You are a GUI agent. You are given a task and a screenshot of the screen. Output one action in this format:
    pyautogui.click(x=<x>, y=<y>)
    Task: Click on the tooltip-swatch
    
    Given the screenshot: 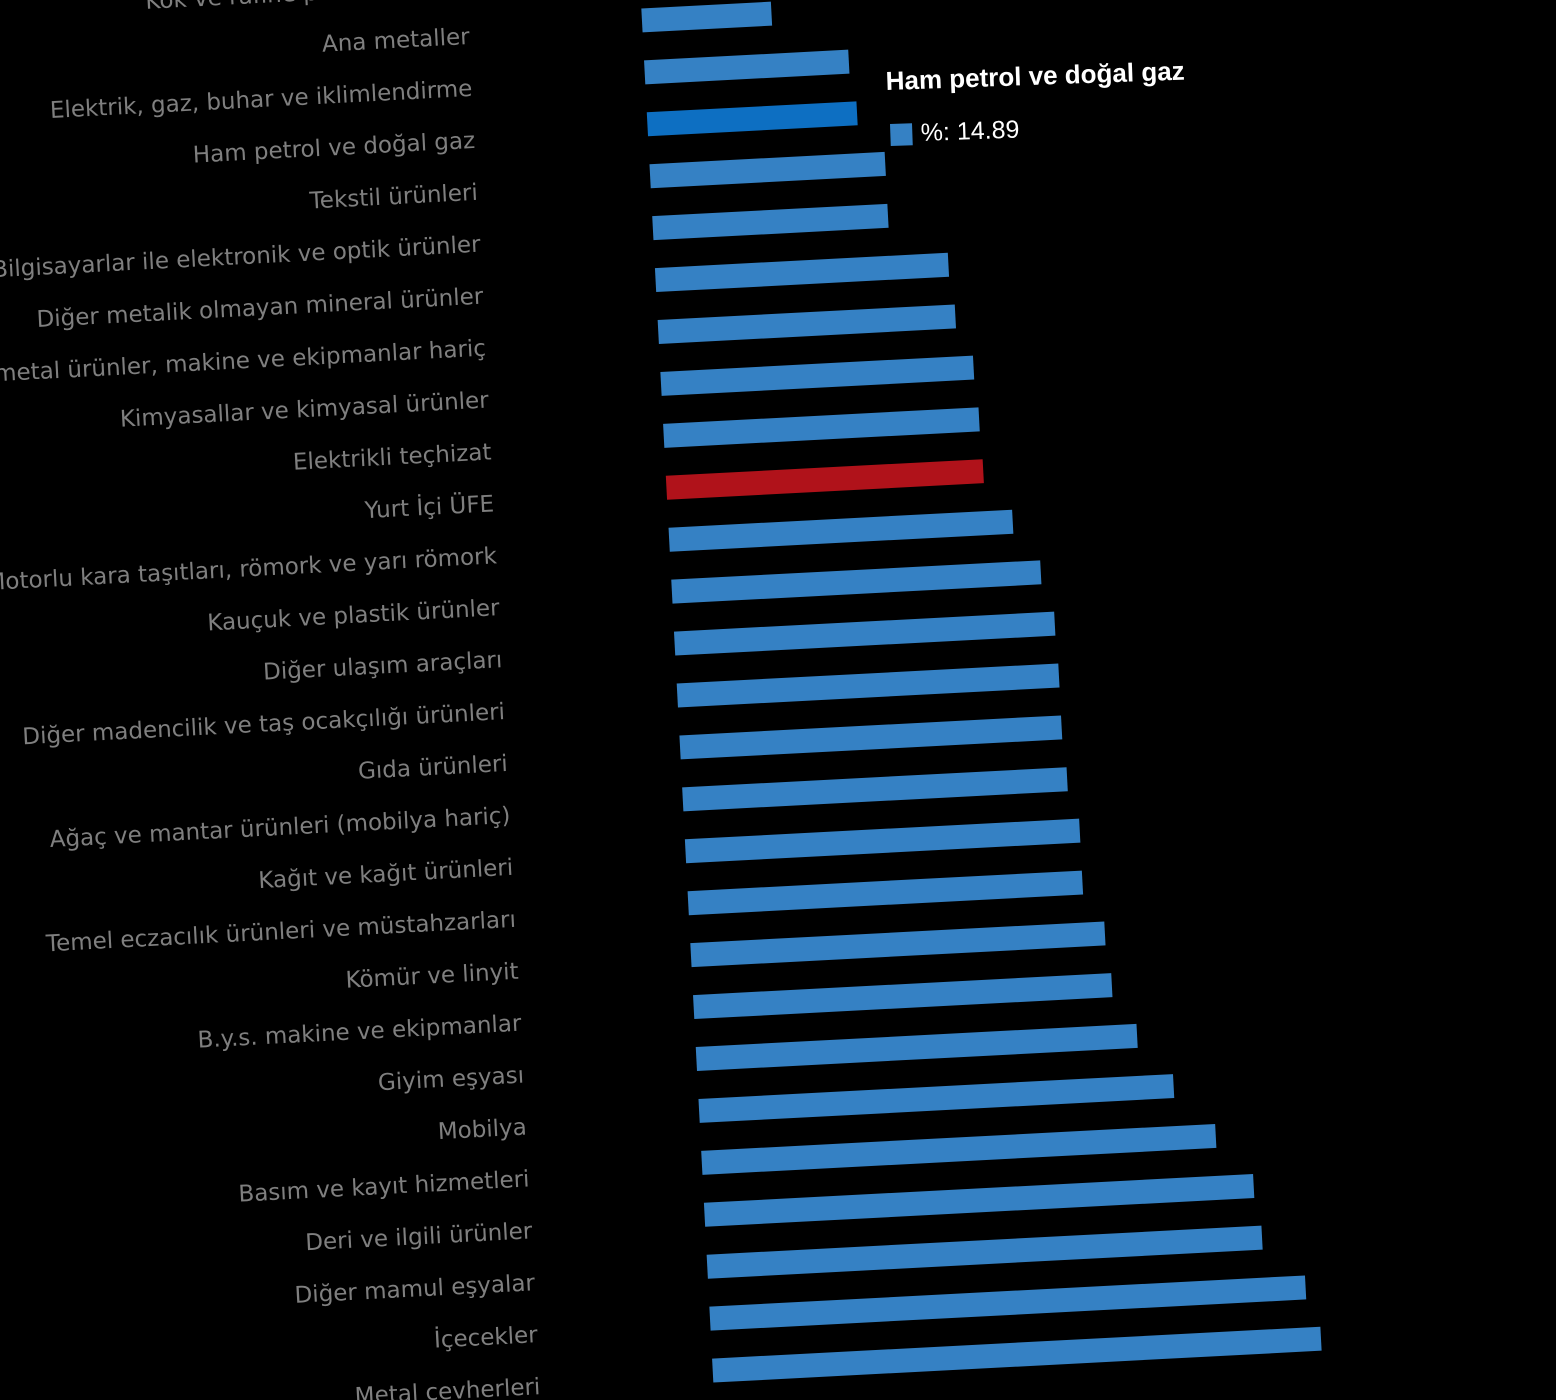 What is the action you would take?
    pyautogui.click(x=901, y=134)
    